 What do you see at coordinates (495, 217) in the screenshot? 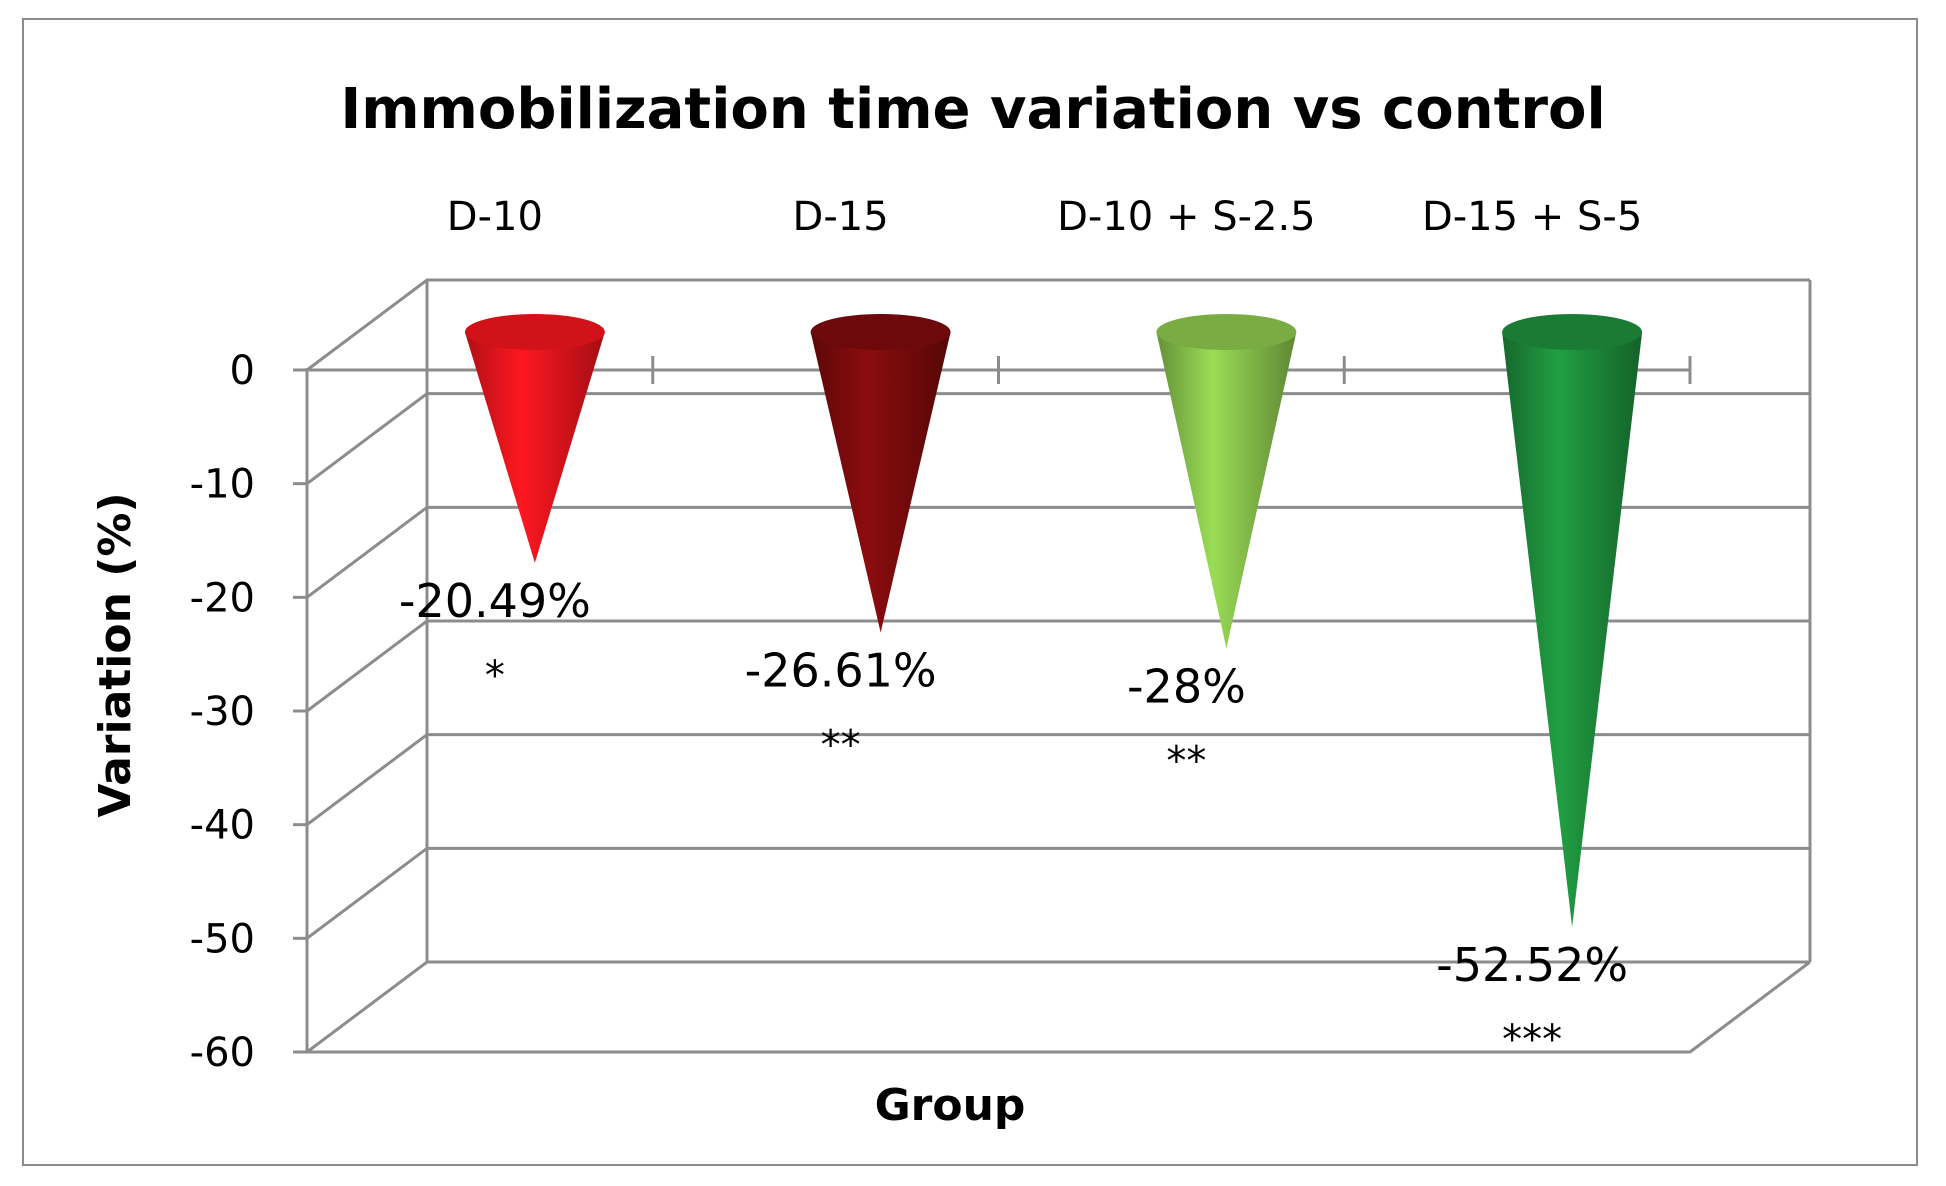
I see `category-label: D-10` at bounding box center [495, 217].